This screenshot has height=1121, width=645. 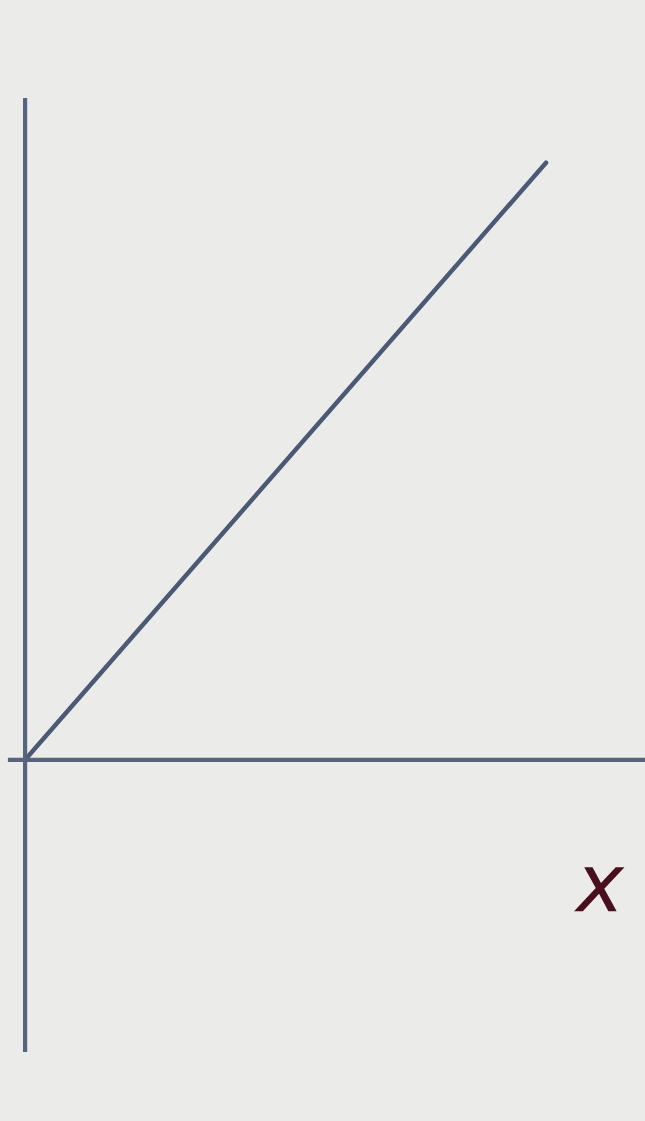 What do you see at coordinates (599, 889) in the screenshot?
I see `x-axis-title: x` at bounding box center [599, 889].